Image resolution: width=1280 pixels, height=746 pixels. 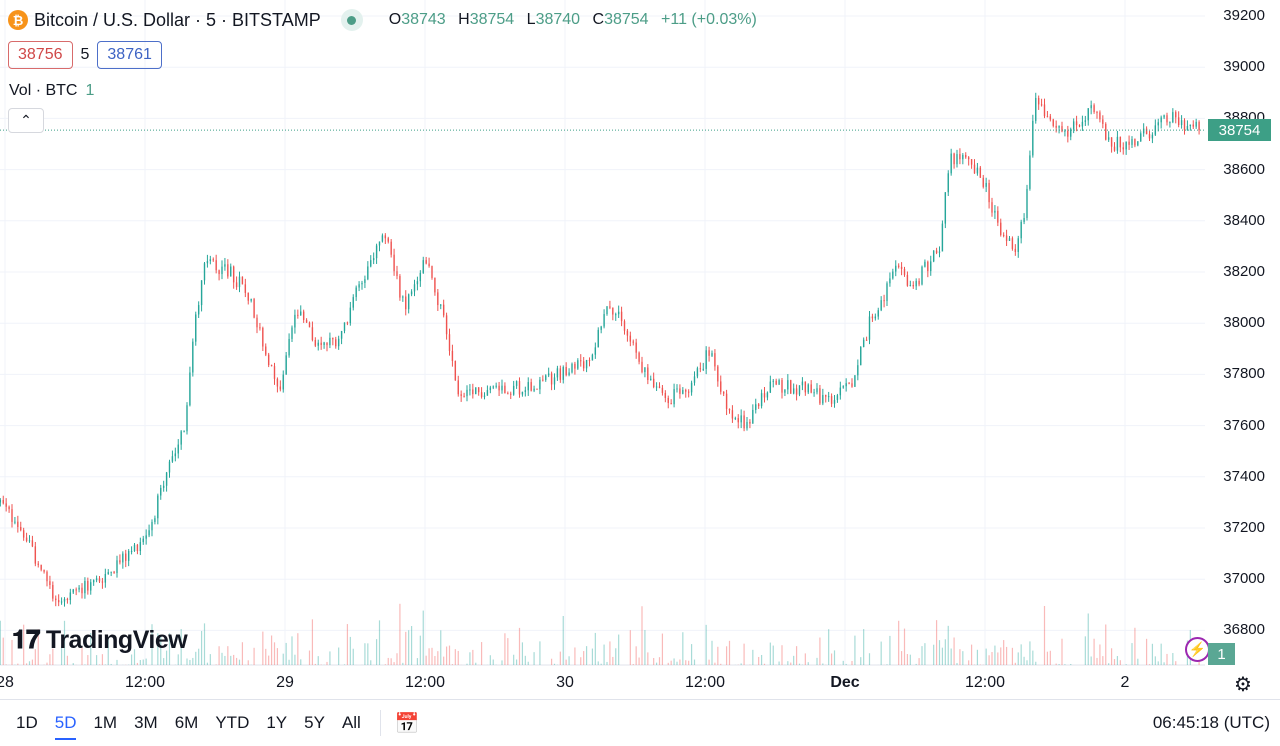 I want to click on range-5d: 5D, so click(x=65, y=726).